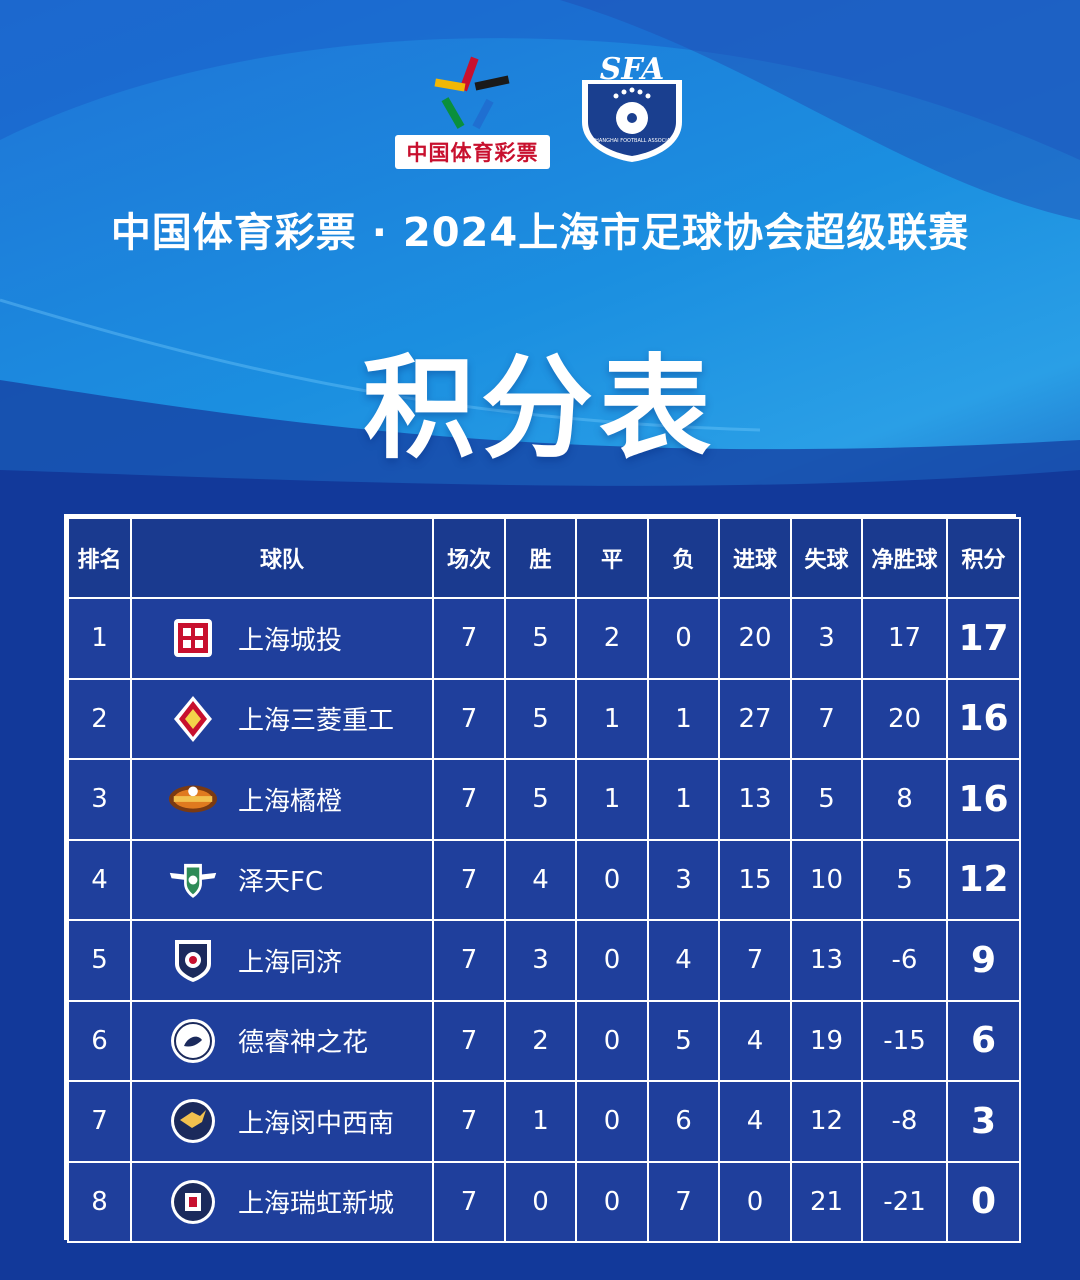 The width and height of the screenshot is (1080, 1280). I want to click on header-won: 胜, so click(540, 558).